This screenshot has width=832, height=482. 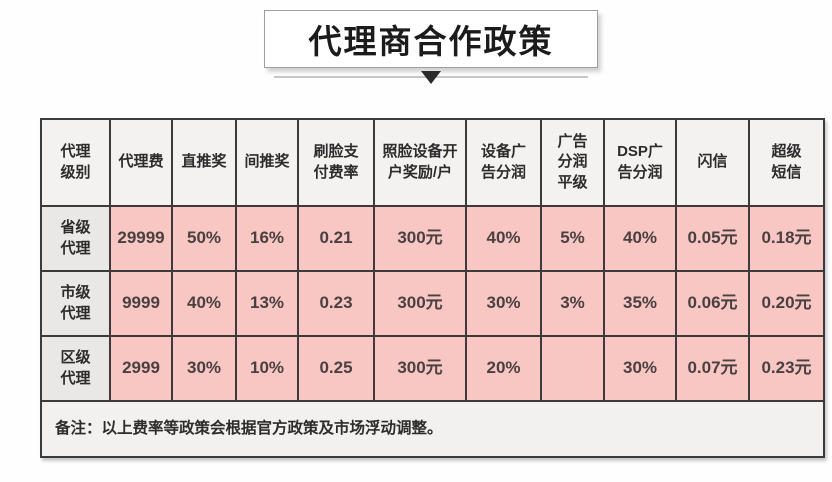 I want to click on table-cell: 10%, so click(x=267, y=368).